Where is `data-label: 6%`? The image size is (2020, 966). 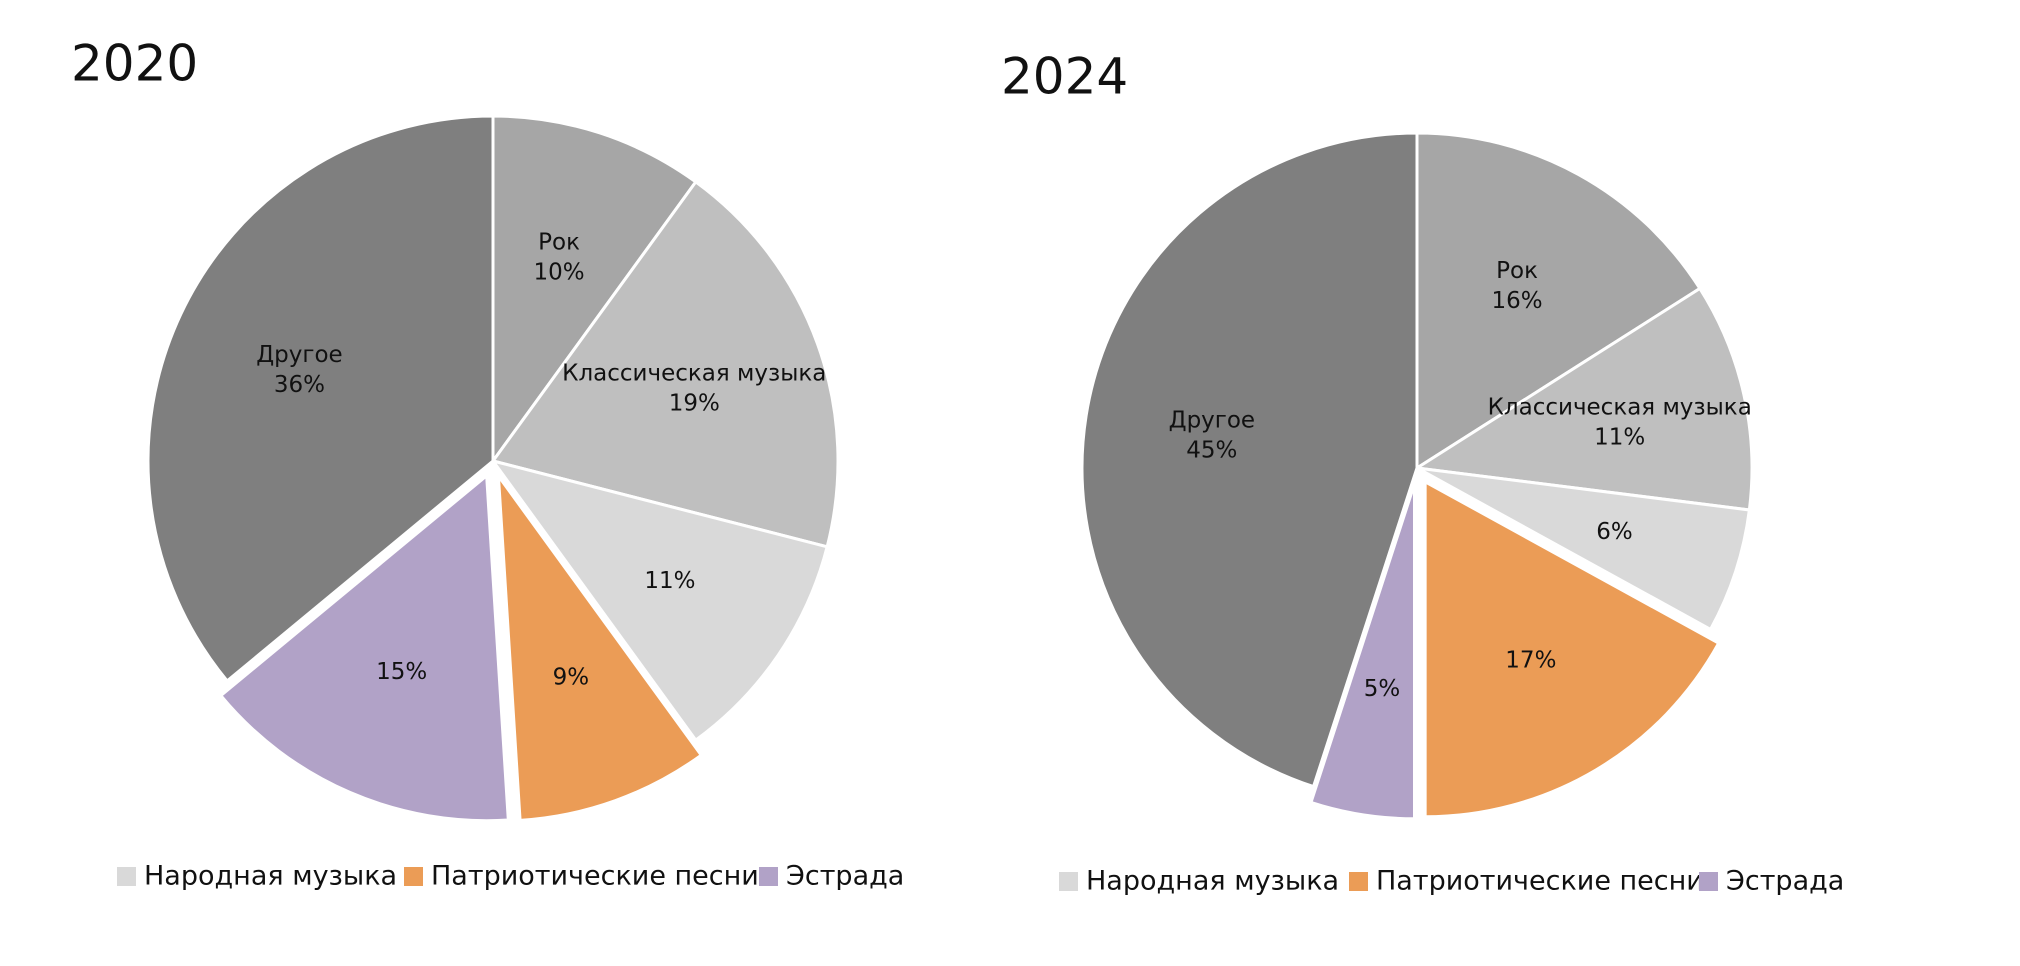
data-label: 6% is located at coordinates (1614, 532).